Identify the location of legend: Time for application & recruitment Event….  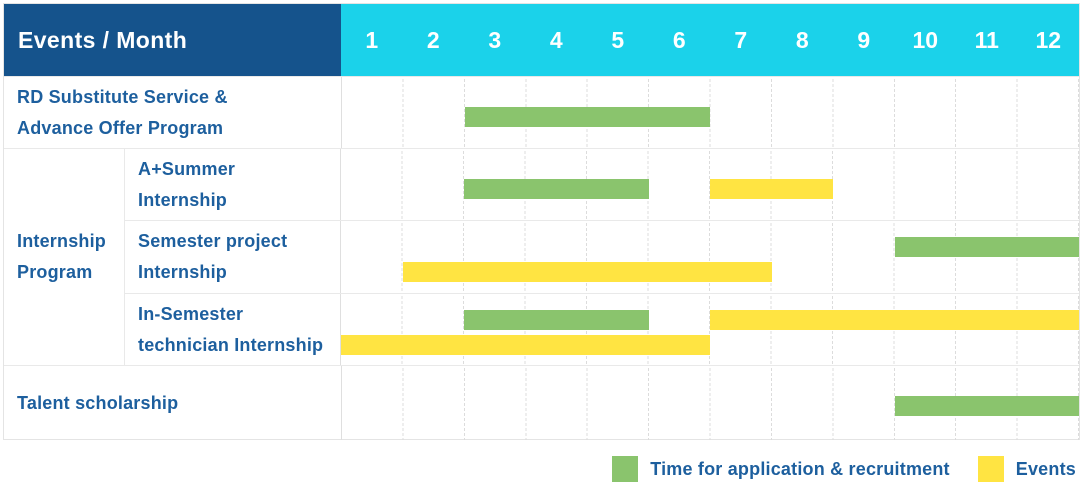
(844, 469).